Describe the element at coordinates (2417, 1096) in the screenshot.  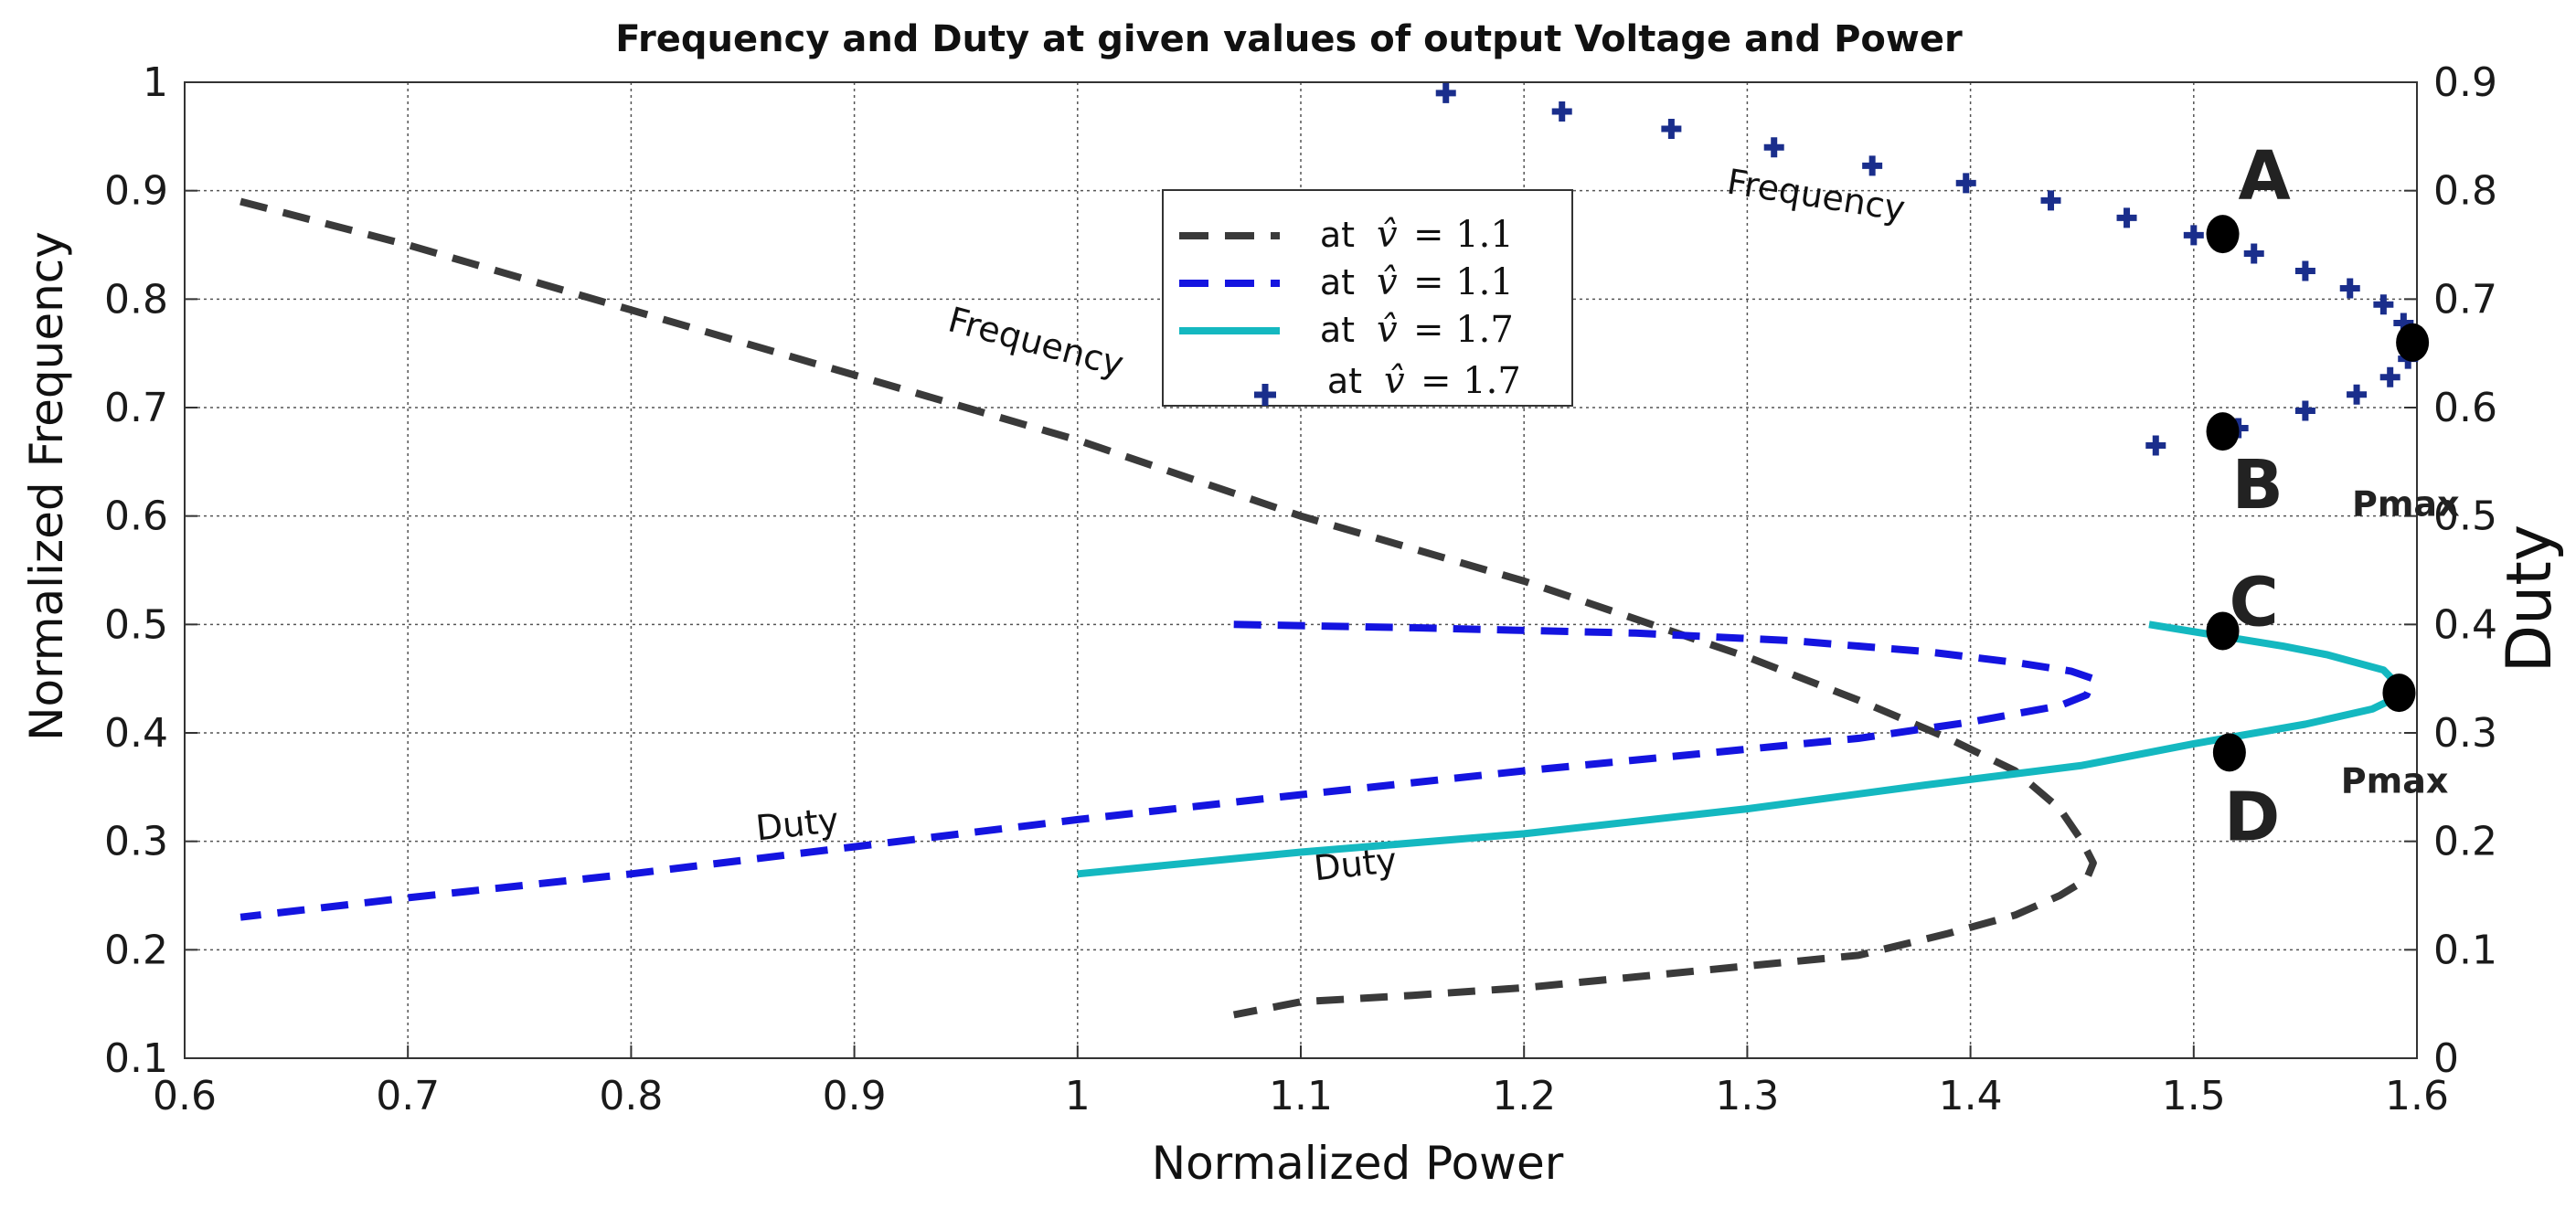
I see `x-tick-label: 1.6` at that location.